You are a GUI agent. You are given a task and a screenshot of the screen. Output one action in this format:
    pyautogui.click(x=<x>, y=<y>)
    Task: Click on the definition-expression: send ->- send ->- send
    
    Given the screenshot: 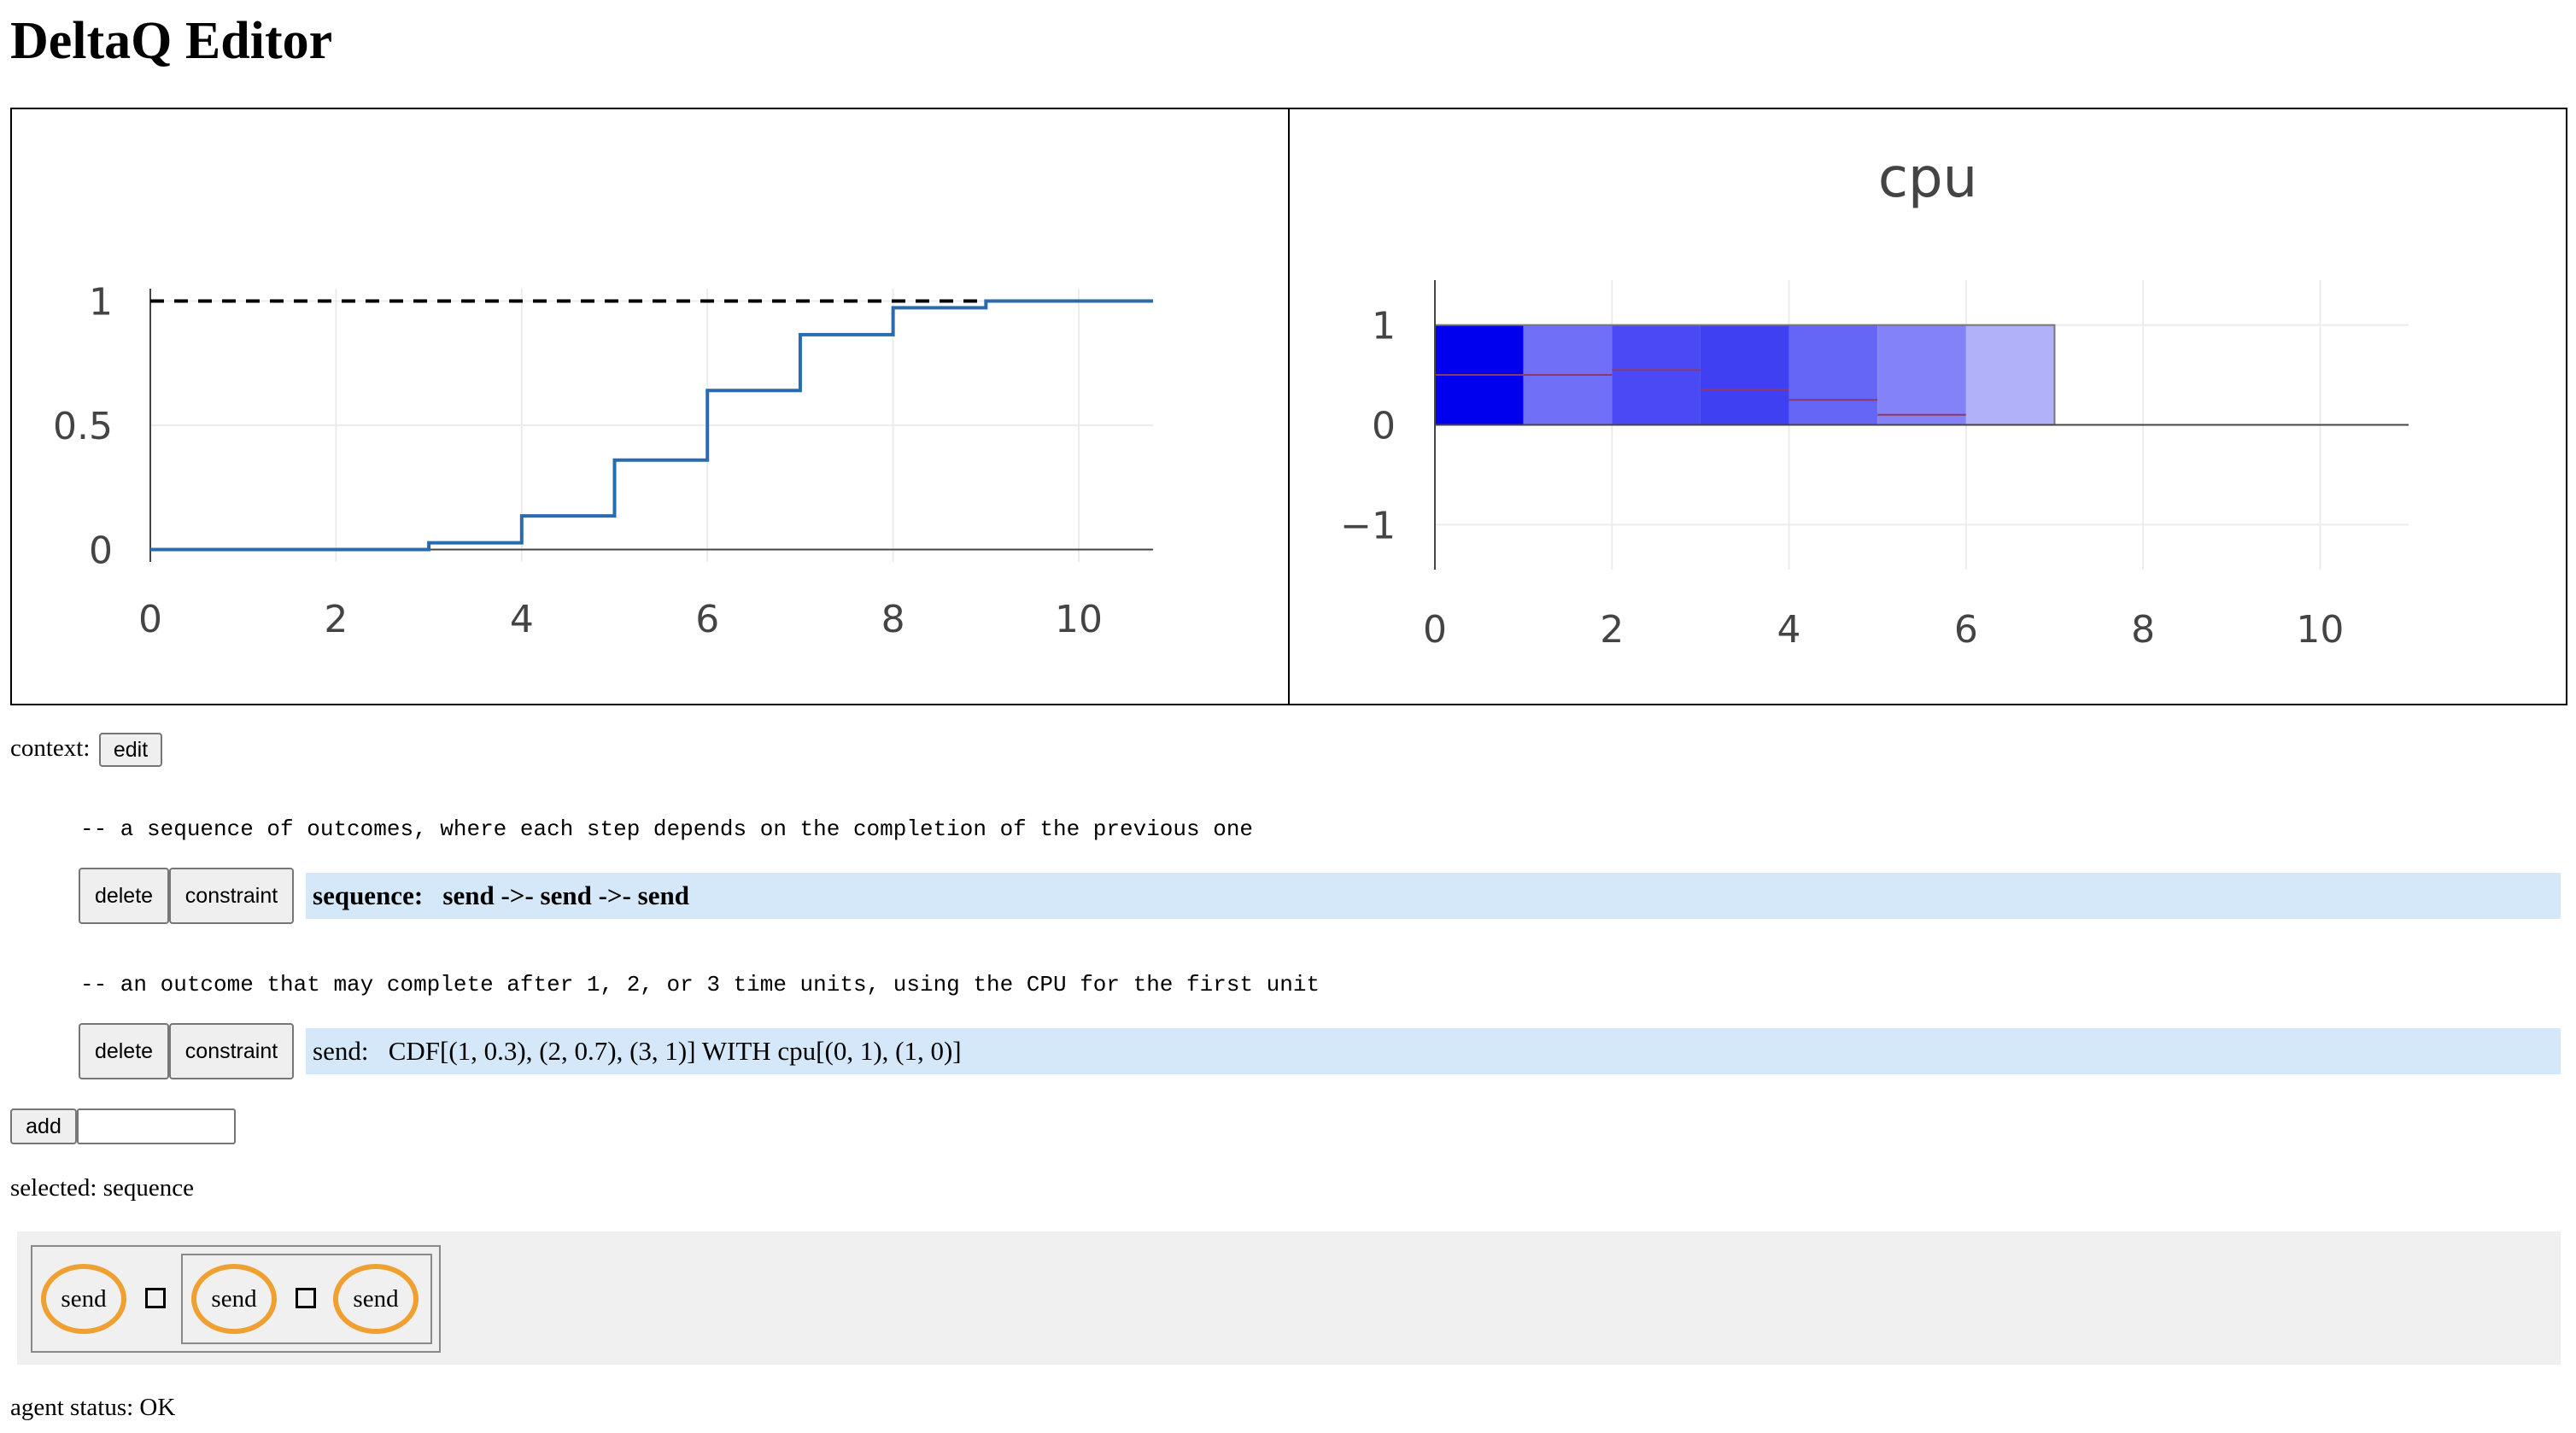 What is the action you would take?
    pyautogui.click(x=565, y=895)
    